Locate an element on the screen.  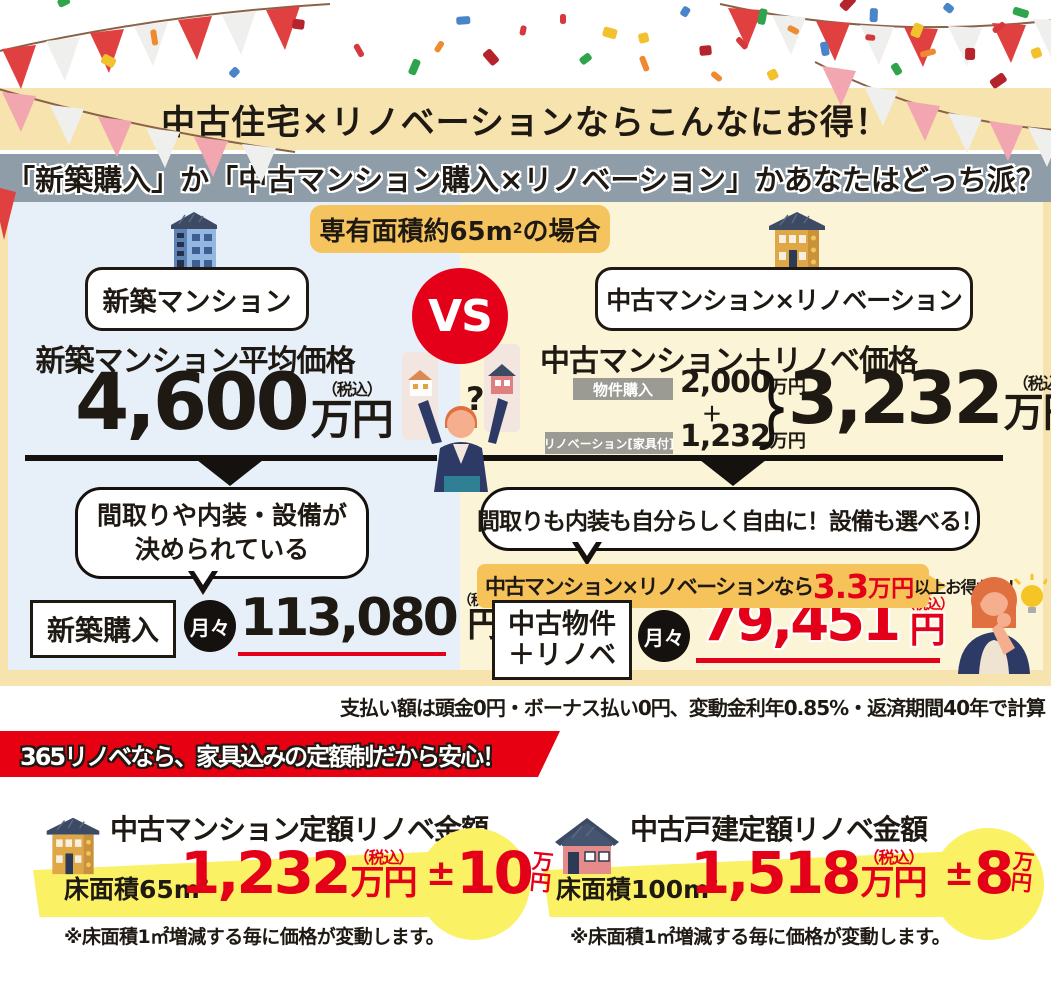
house-card-title: 中古戸建定額リノベ金額 is located at coordinates (779, 828).